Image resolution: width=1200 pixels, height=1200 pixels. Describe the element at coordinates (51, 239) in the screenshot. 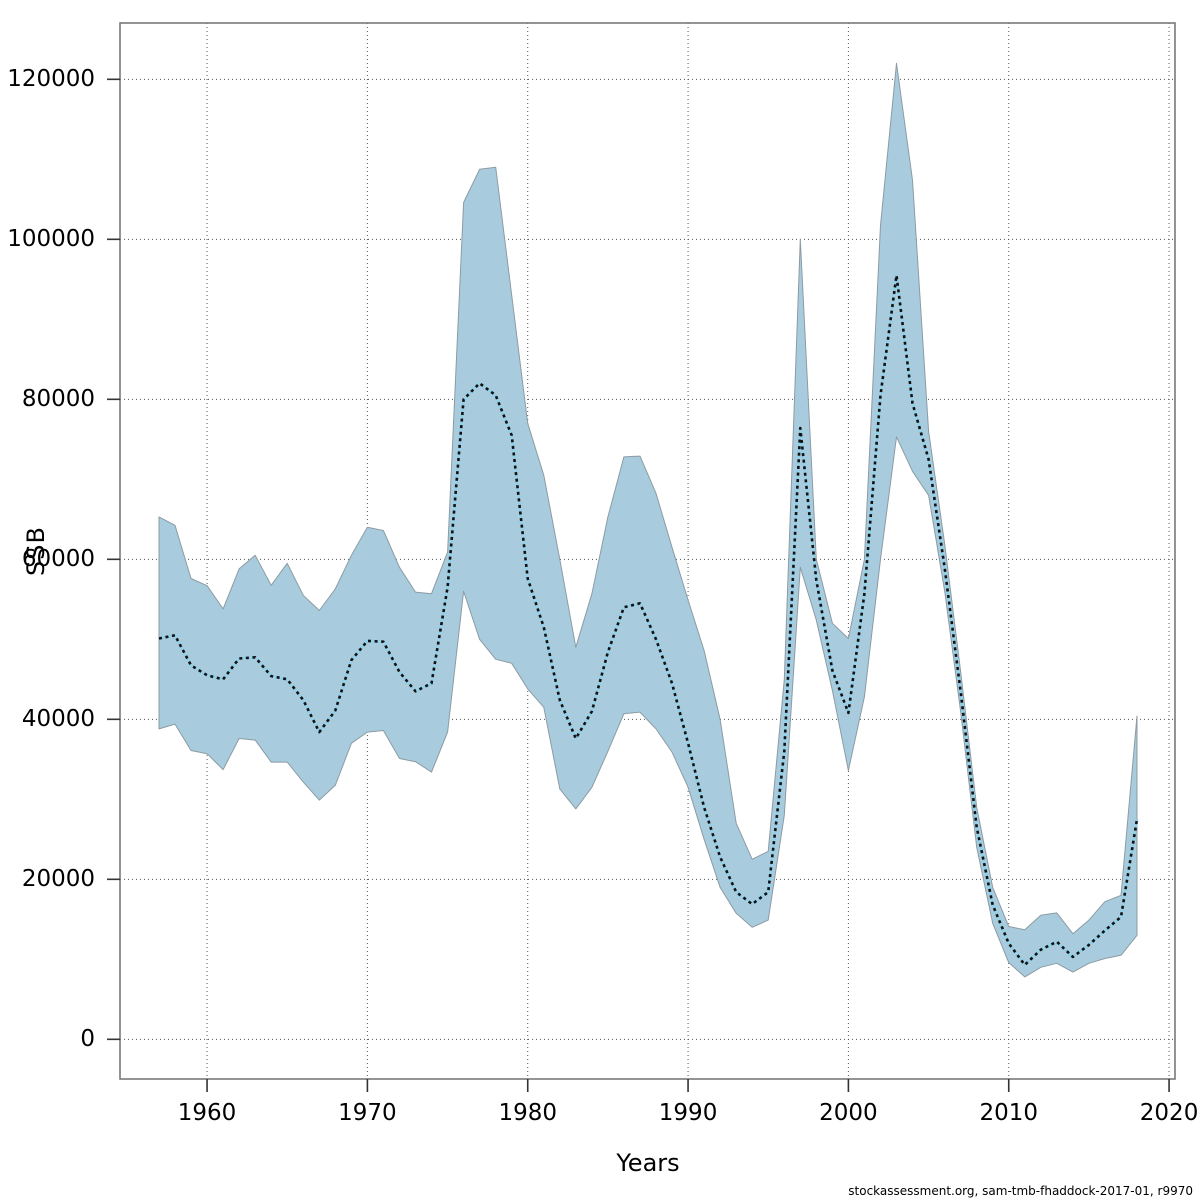

I see `y-axis-tick-label: 100000` at that location.